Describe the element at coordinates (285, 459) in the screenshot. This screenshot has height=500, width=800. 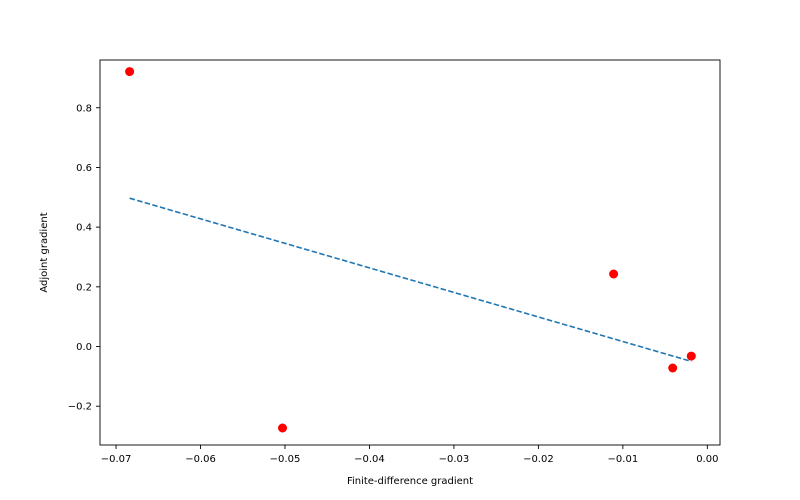
I see `x-tick-label: −0.05` at that location.